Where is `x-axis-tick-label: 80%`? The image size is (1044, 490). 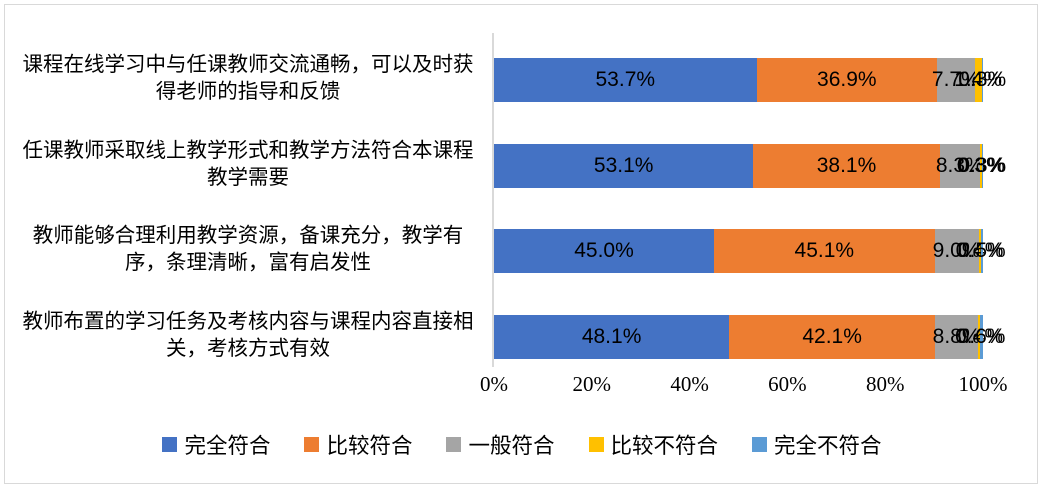 x-axis-tick-label: 80% is located at coordinates (885, 384).